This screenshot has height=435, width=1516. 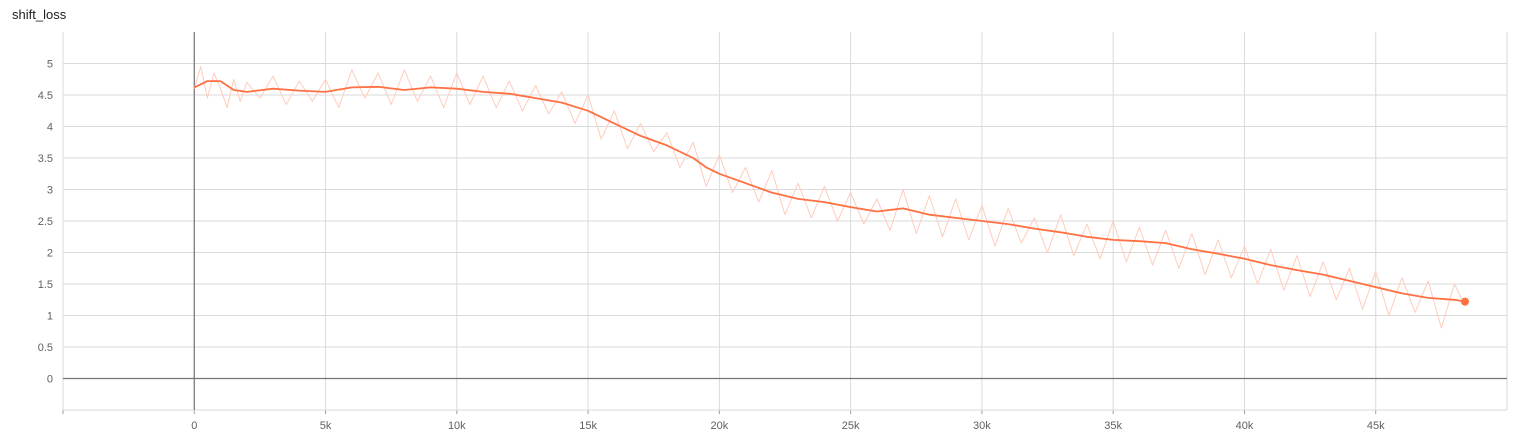 I want to click on x-tick-label: 30k, so click(x=982, y=426).